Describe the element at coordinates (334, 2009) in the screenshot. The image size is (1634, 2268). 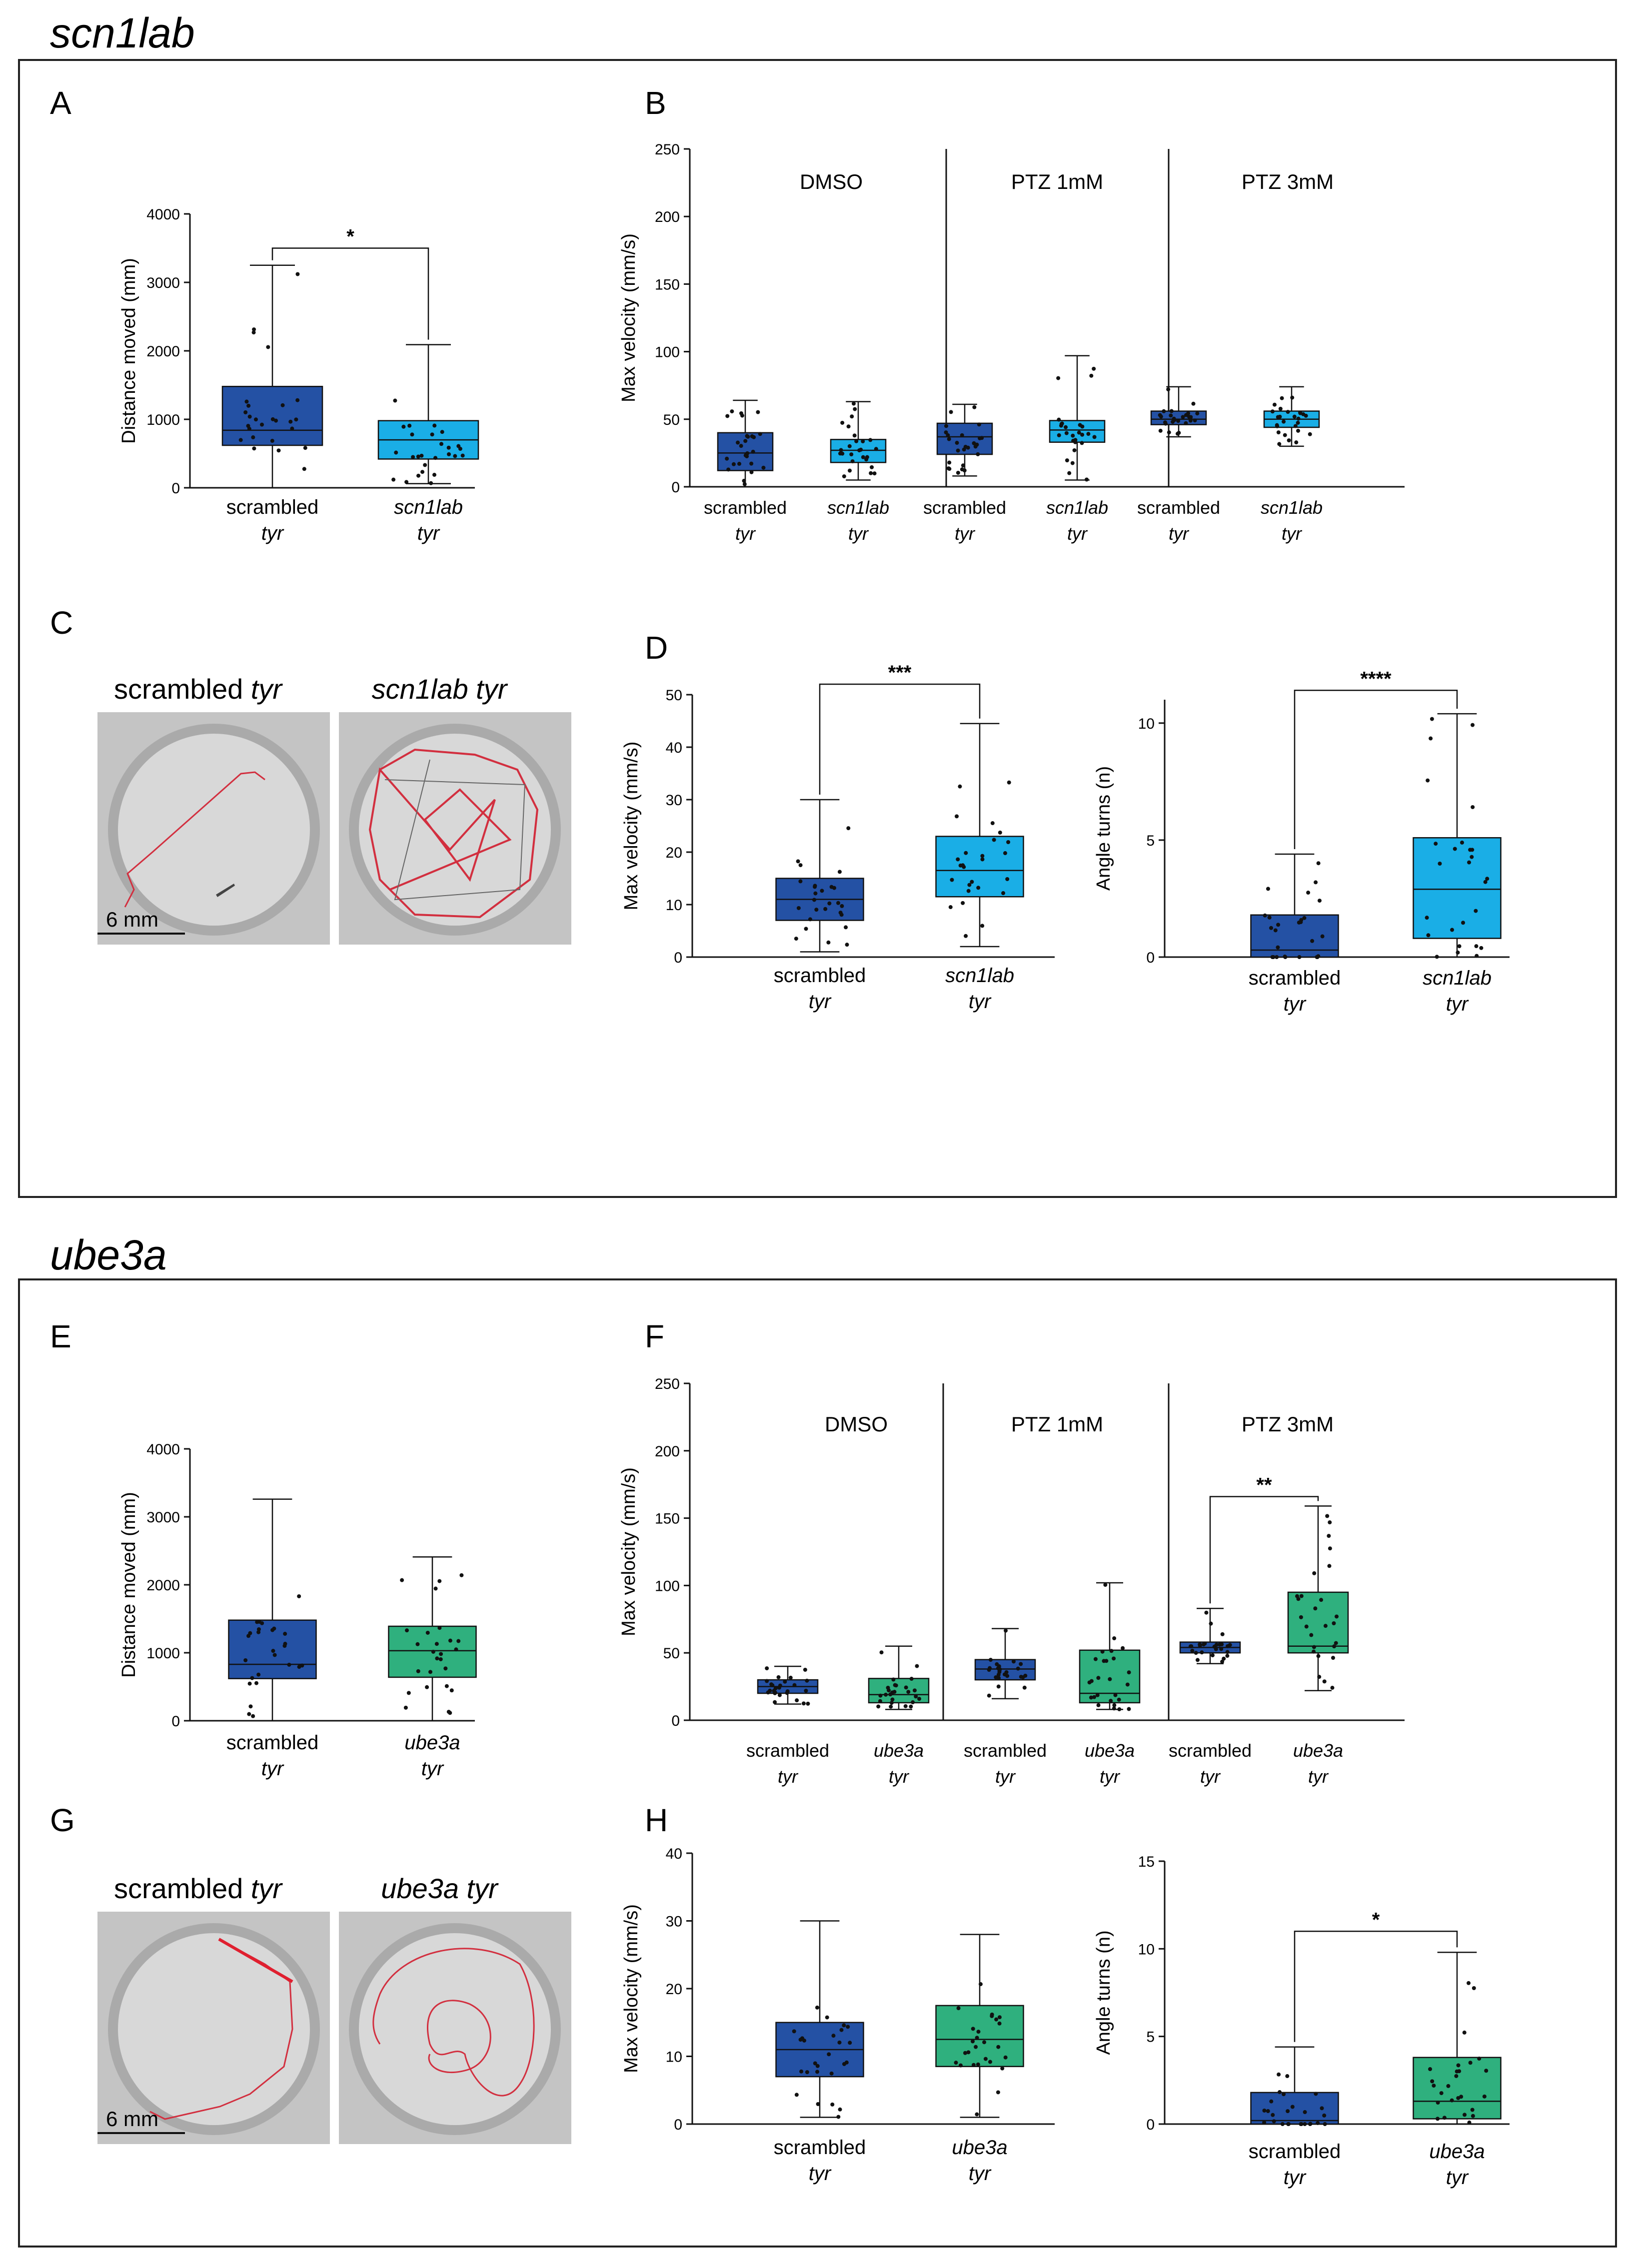
I see `tracking-image-panel-G: scrambled tyr ube3a tyr 6 mm` at that location.